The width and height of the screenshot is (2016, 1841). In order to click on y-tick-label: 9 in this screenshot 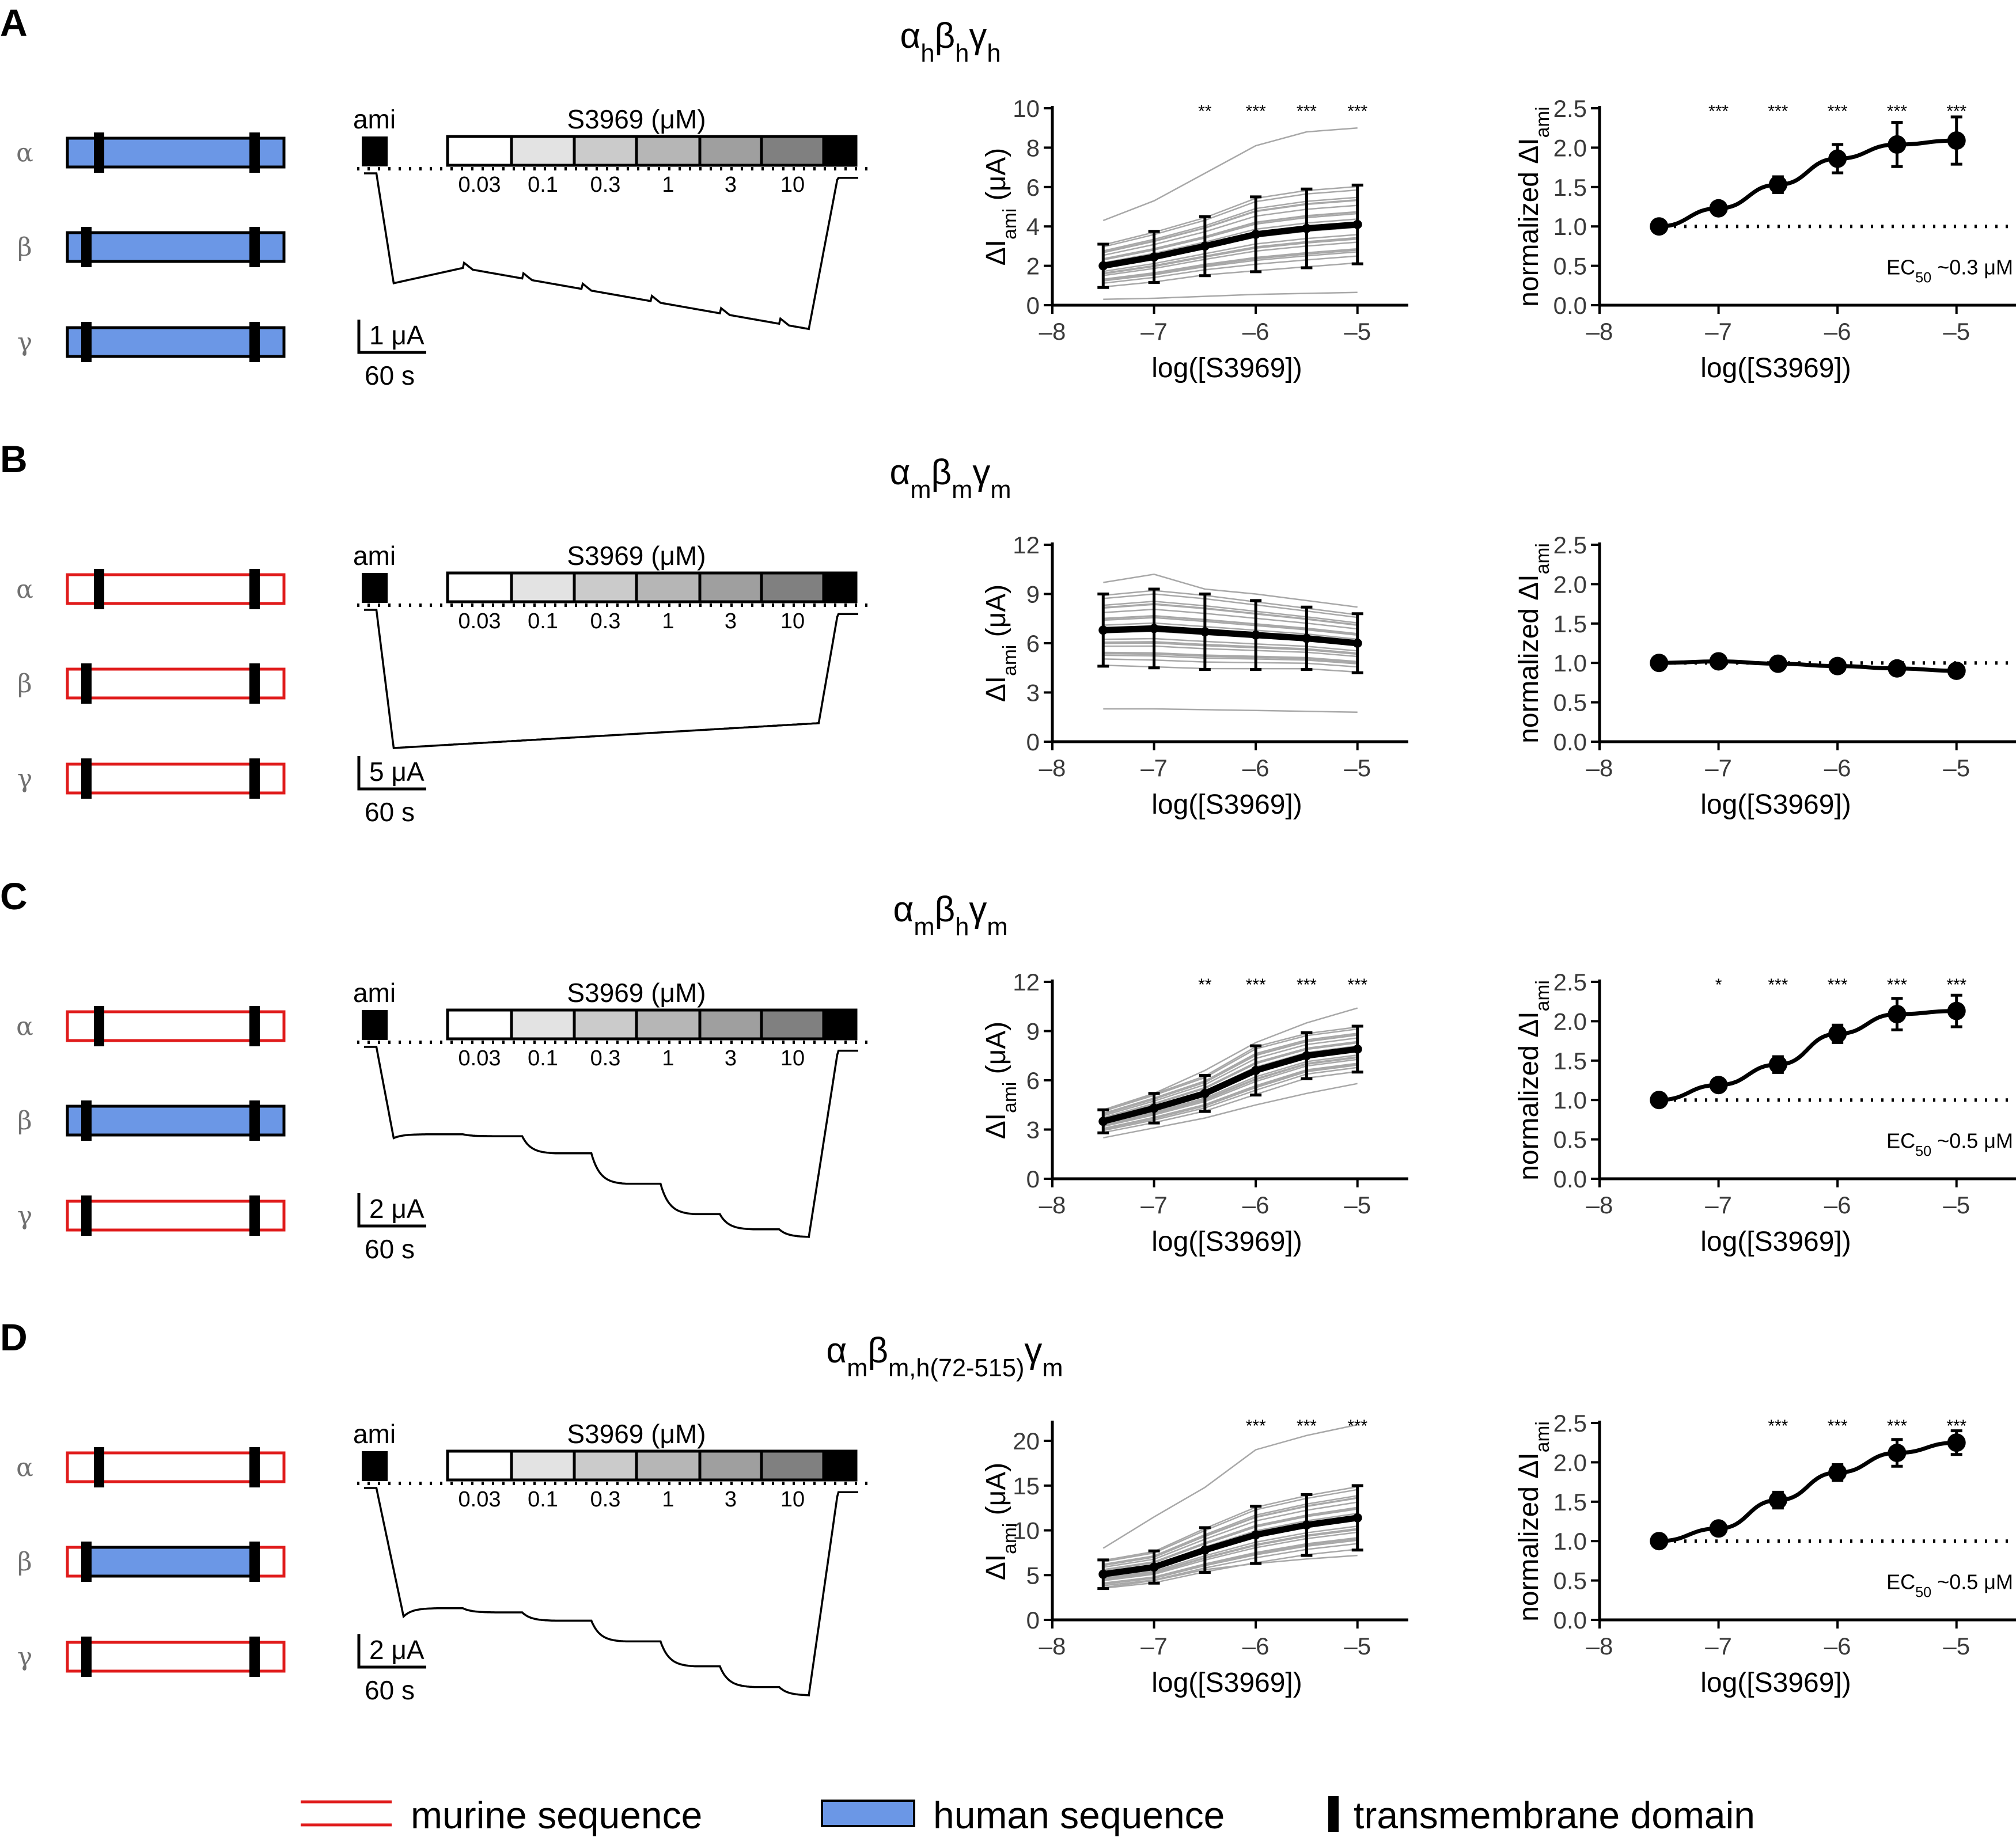, I will do `click(1033, 594)`.